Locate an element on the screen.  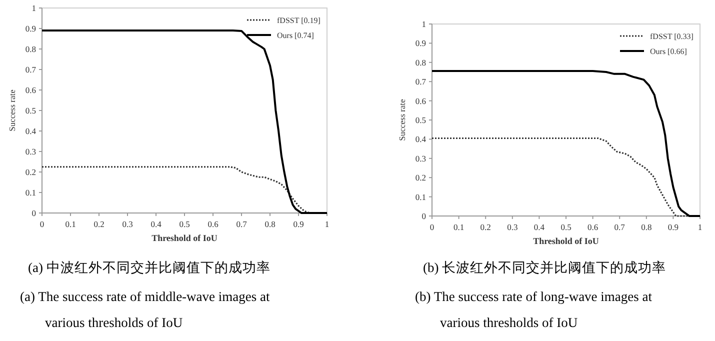
text: (a) 中波红外不同交并比阈值下的成功率 is located at coordinates (149, 267).